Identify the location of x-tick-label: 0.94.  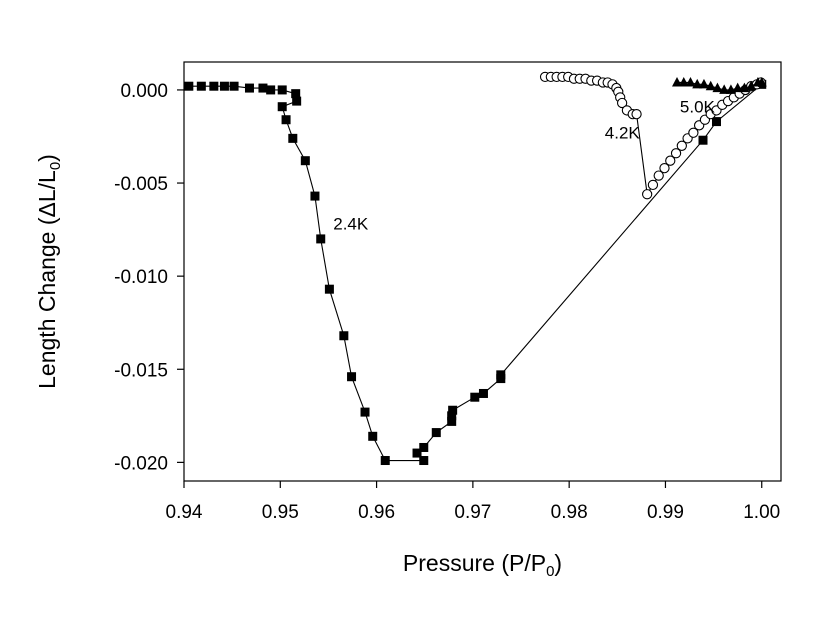
(184, 512).